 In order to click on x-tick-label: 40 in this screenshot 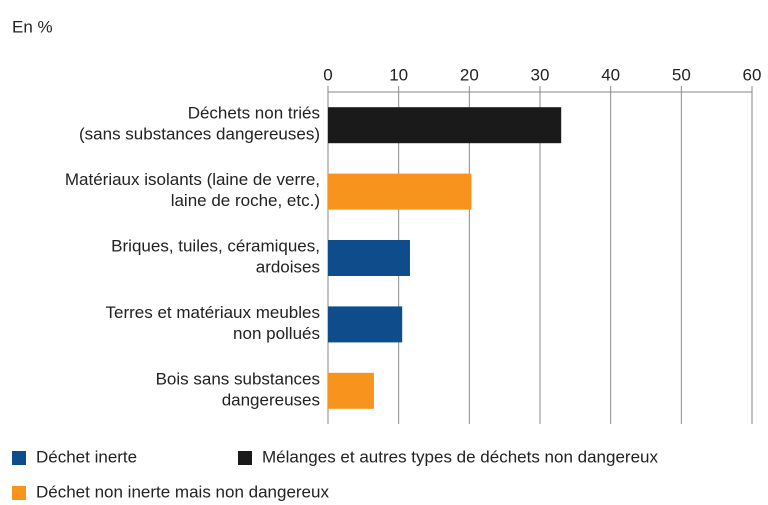, I will do `click(610, 74)`.